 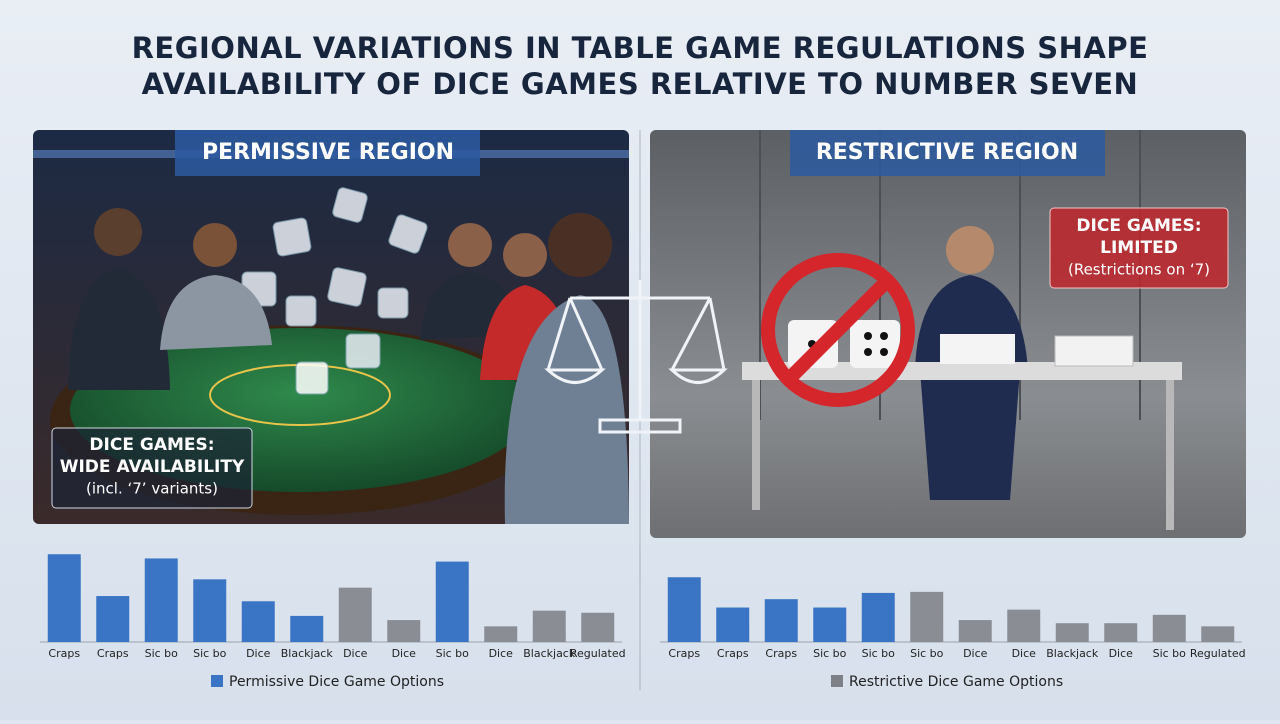 I want to click on note-line: (incl. ‘7’ variants), so click(x=152, y=489).